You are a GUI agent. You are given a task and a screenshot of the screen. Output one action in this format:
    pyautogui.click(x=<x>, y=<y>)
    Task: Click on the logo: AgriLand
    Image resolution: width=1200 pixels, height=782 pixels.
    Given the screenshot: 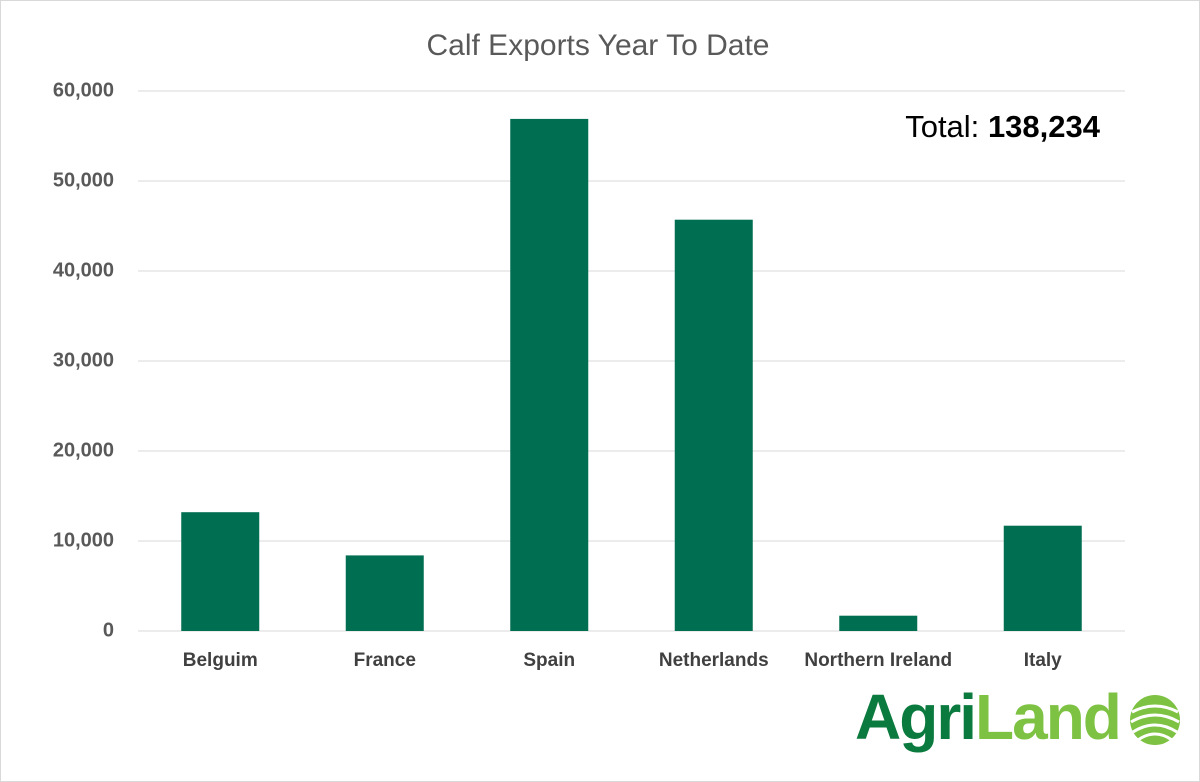 What is the action you would take?
    pyautogui.click(x=987, y=717)
    